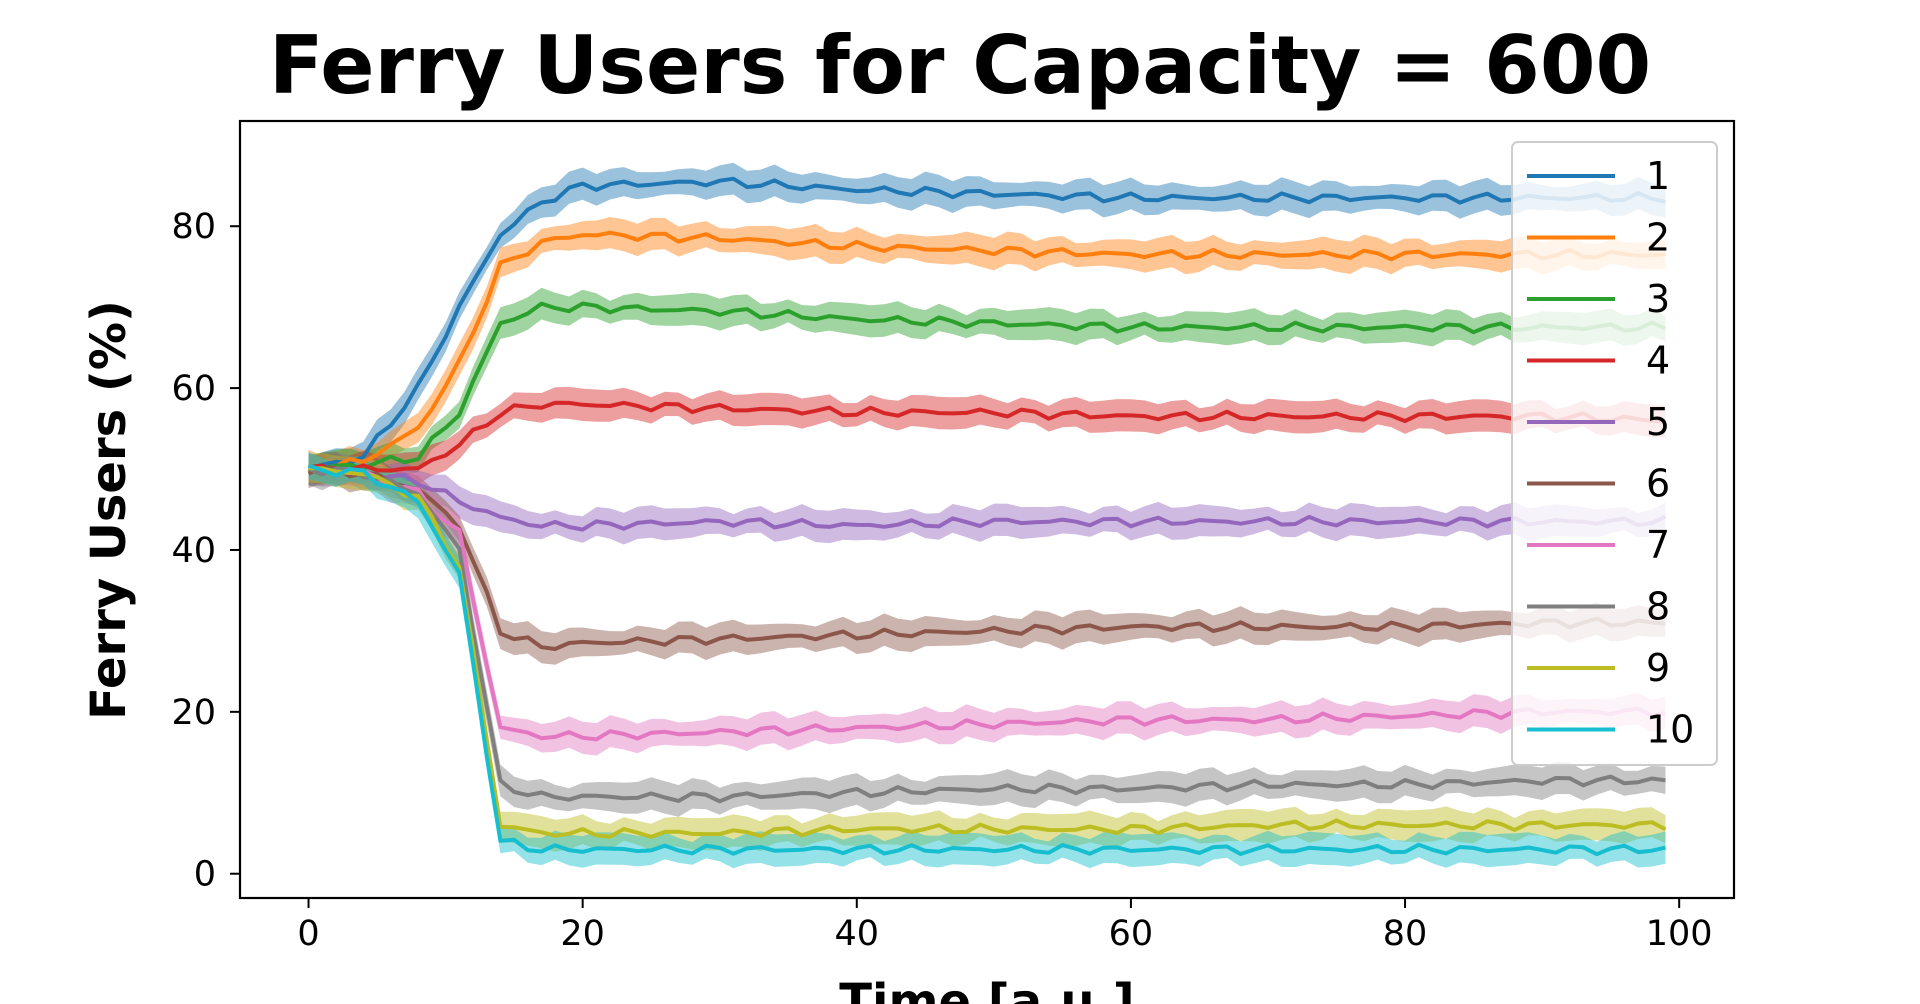 The width and height of the screenshot is (1920, 1004). What do you see at coordinates (1658, 238) in the screenshot?
I see `legend-label: 2` at bounding box center [1658, 238].